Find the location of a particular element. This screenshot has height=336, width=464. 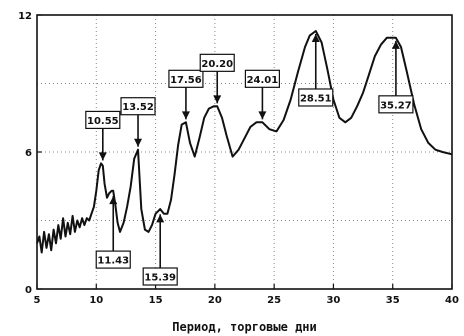

peak-annotation: 11.43 is located at coordinates (113, 232).